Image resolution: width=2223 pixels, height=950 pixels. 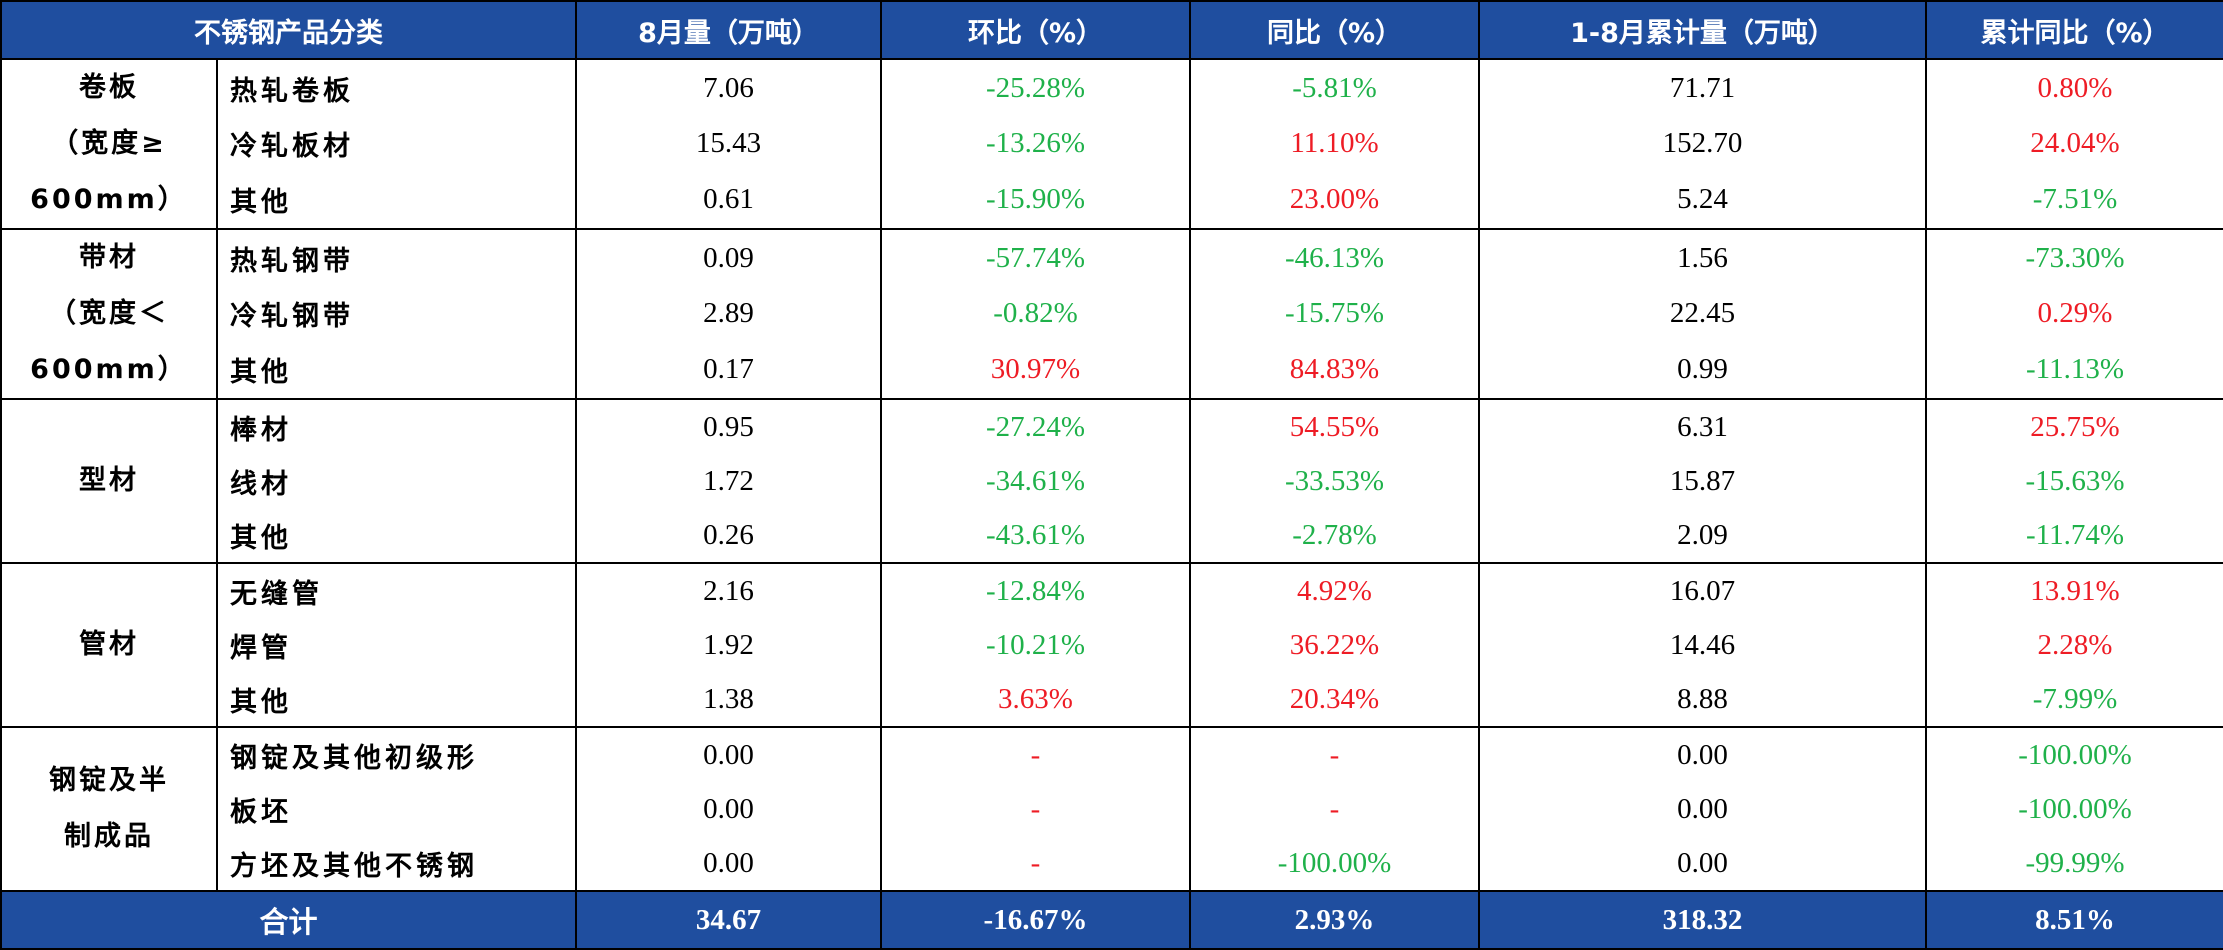 What do you see at coordinates (1702, 699) in the screenshot?
I see `value-cell: 8.88` at bounding box center [1702, 699].